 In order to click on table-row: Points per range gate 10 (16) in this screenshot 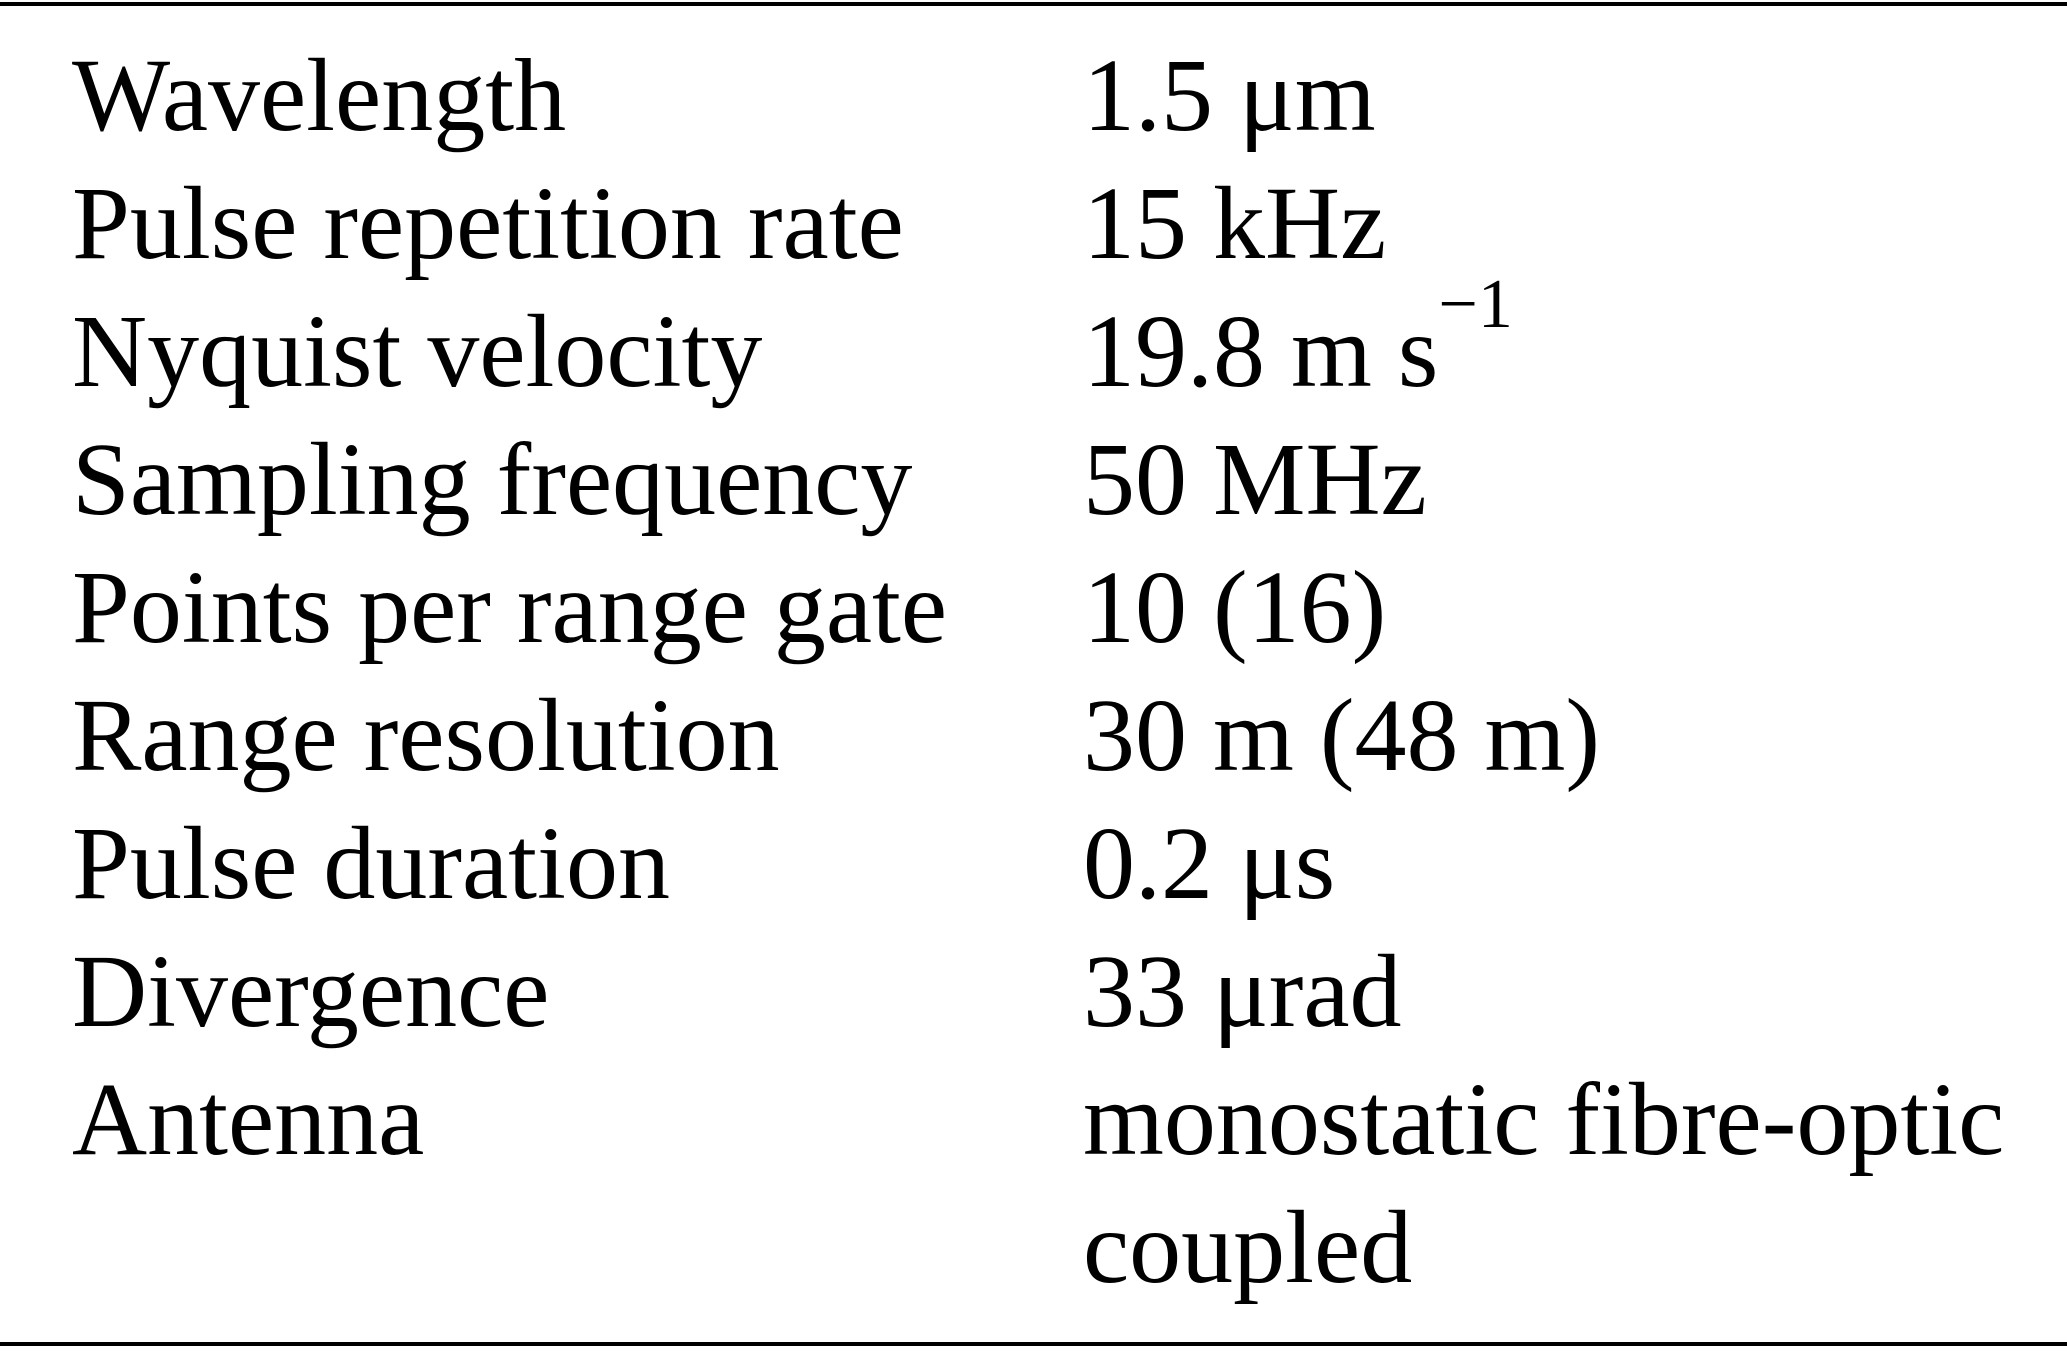, I will do `click(1033, 608)`.